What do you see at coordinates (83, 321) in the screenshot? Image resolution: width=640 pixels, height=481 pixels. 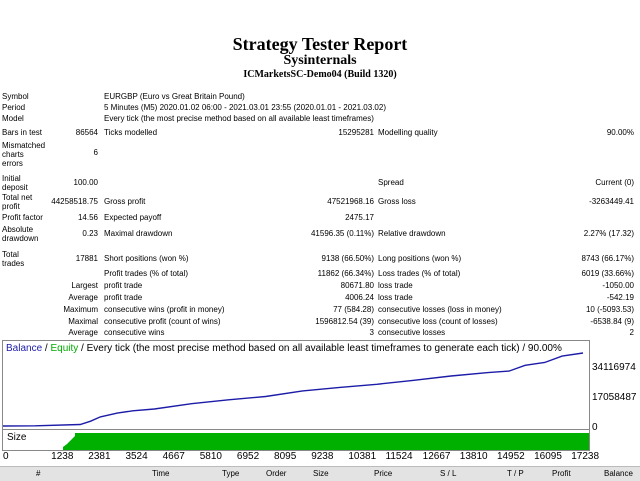 I see `maximal-label: Maximal` at bounding box center [83, 321].